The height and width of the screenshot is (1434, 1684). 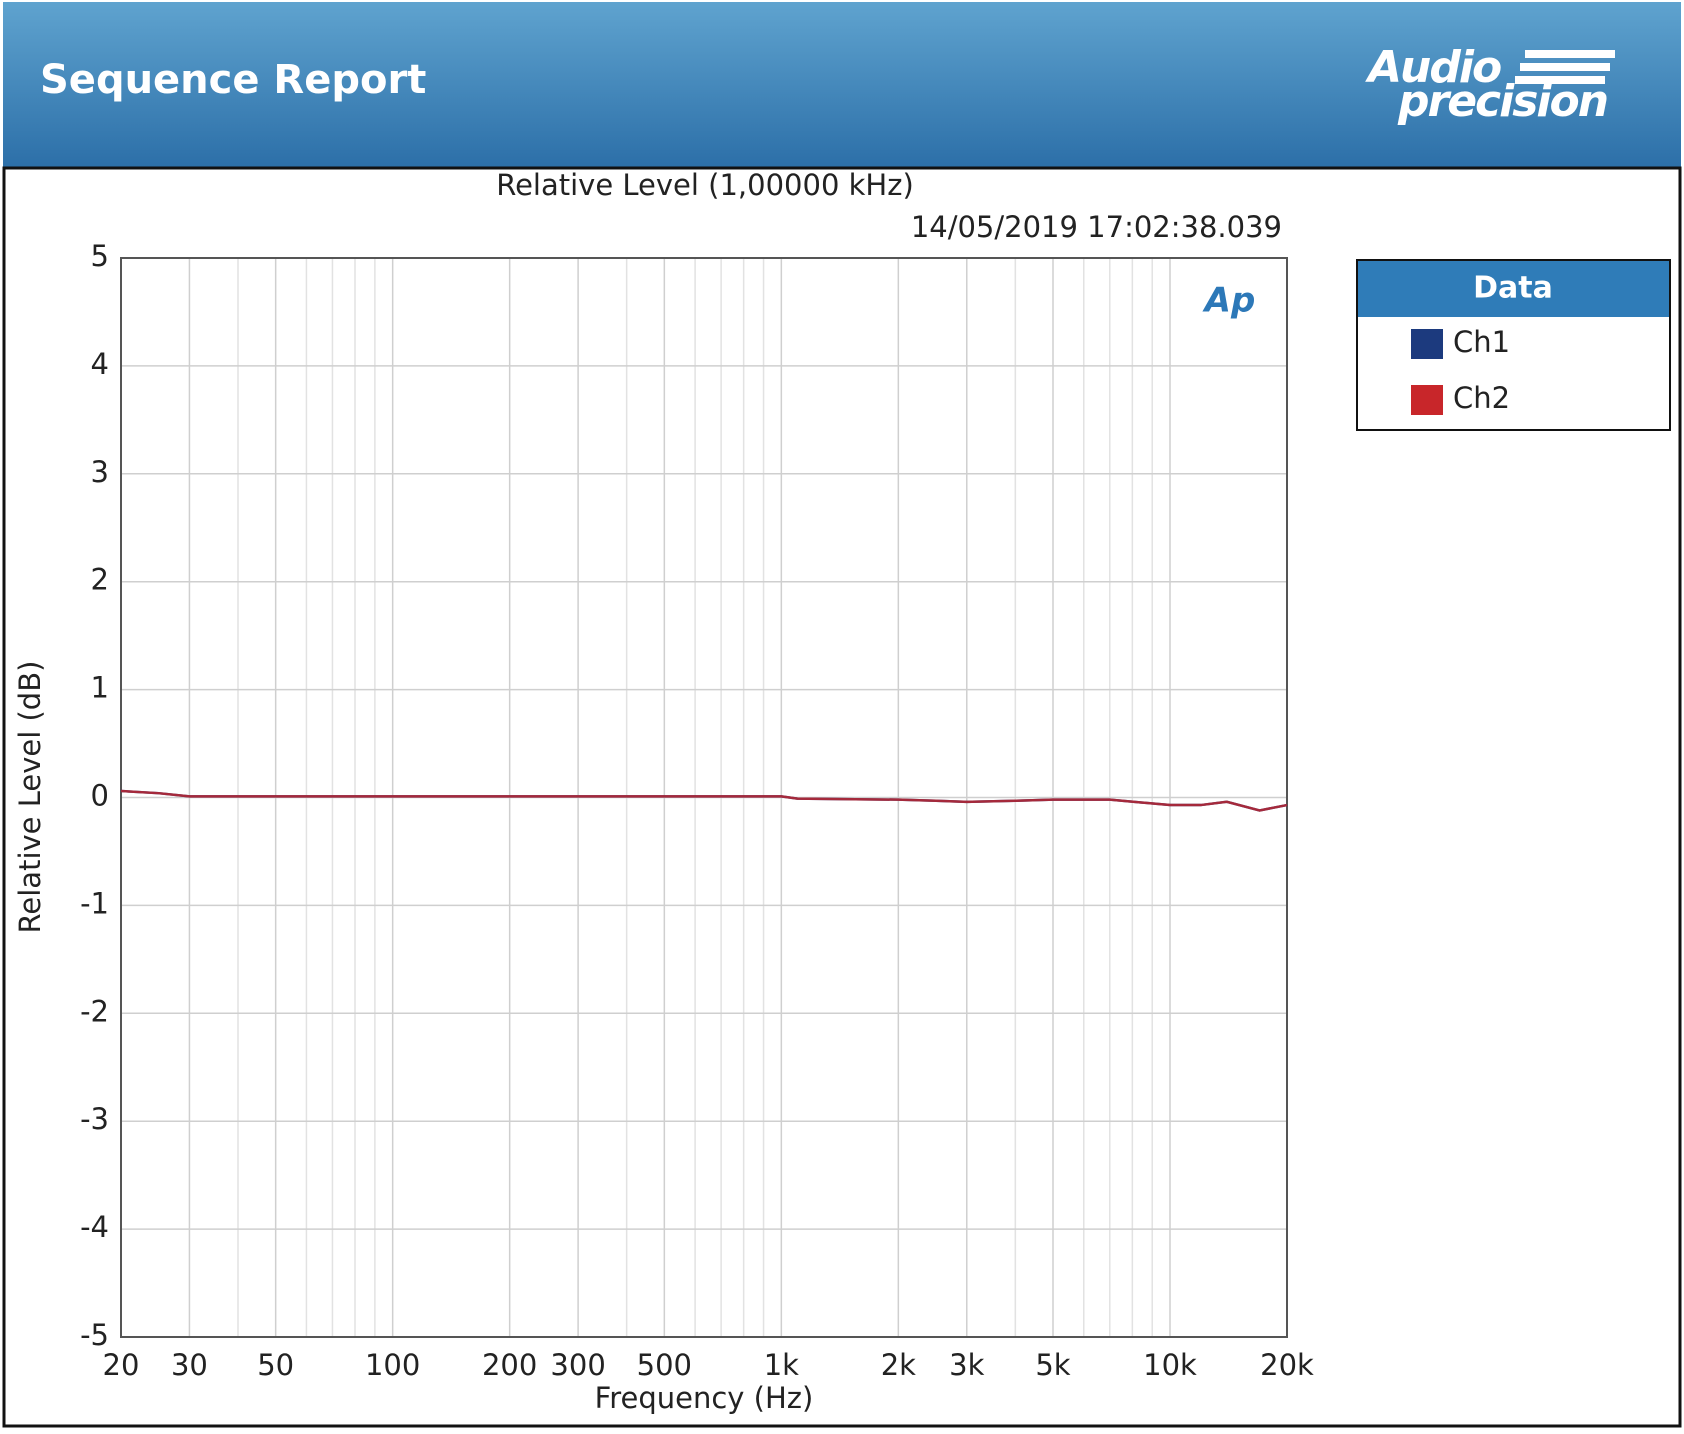 I want to click on y-tick-label: 0, so click(x=100, y=796).